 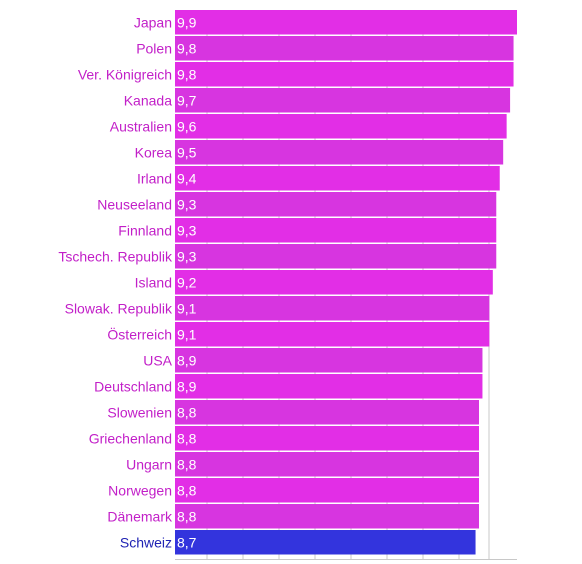 I want to click on value-label-11: 9,1, so click(x=187, y=308).